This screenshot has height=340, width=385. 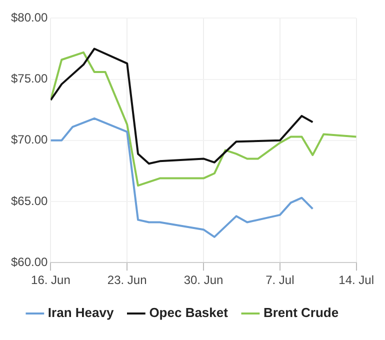 What do you see at coordinates (280, 280) in the screenshot?
I see `x-tick-label: 7. Jul` at bounding box center [280, 280].